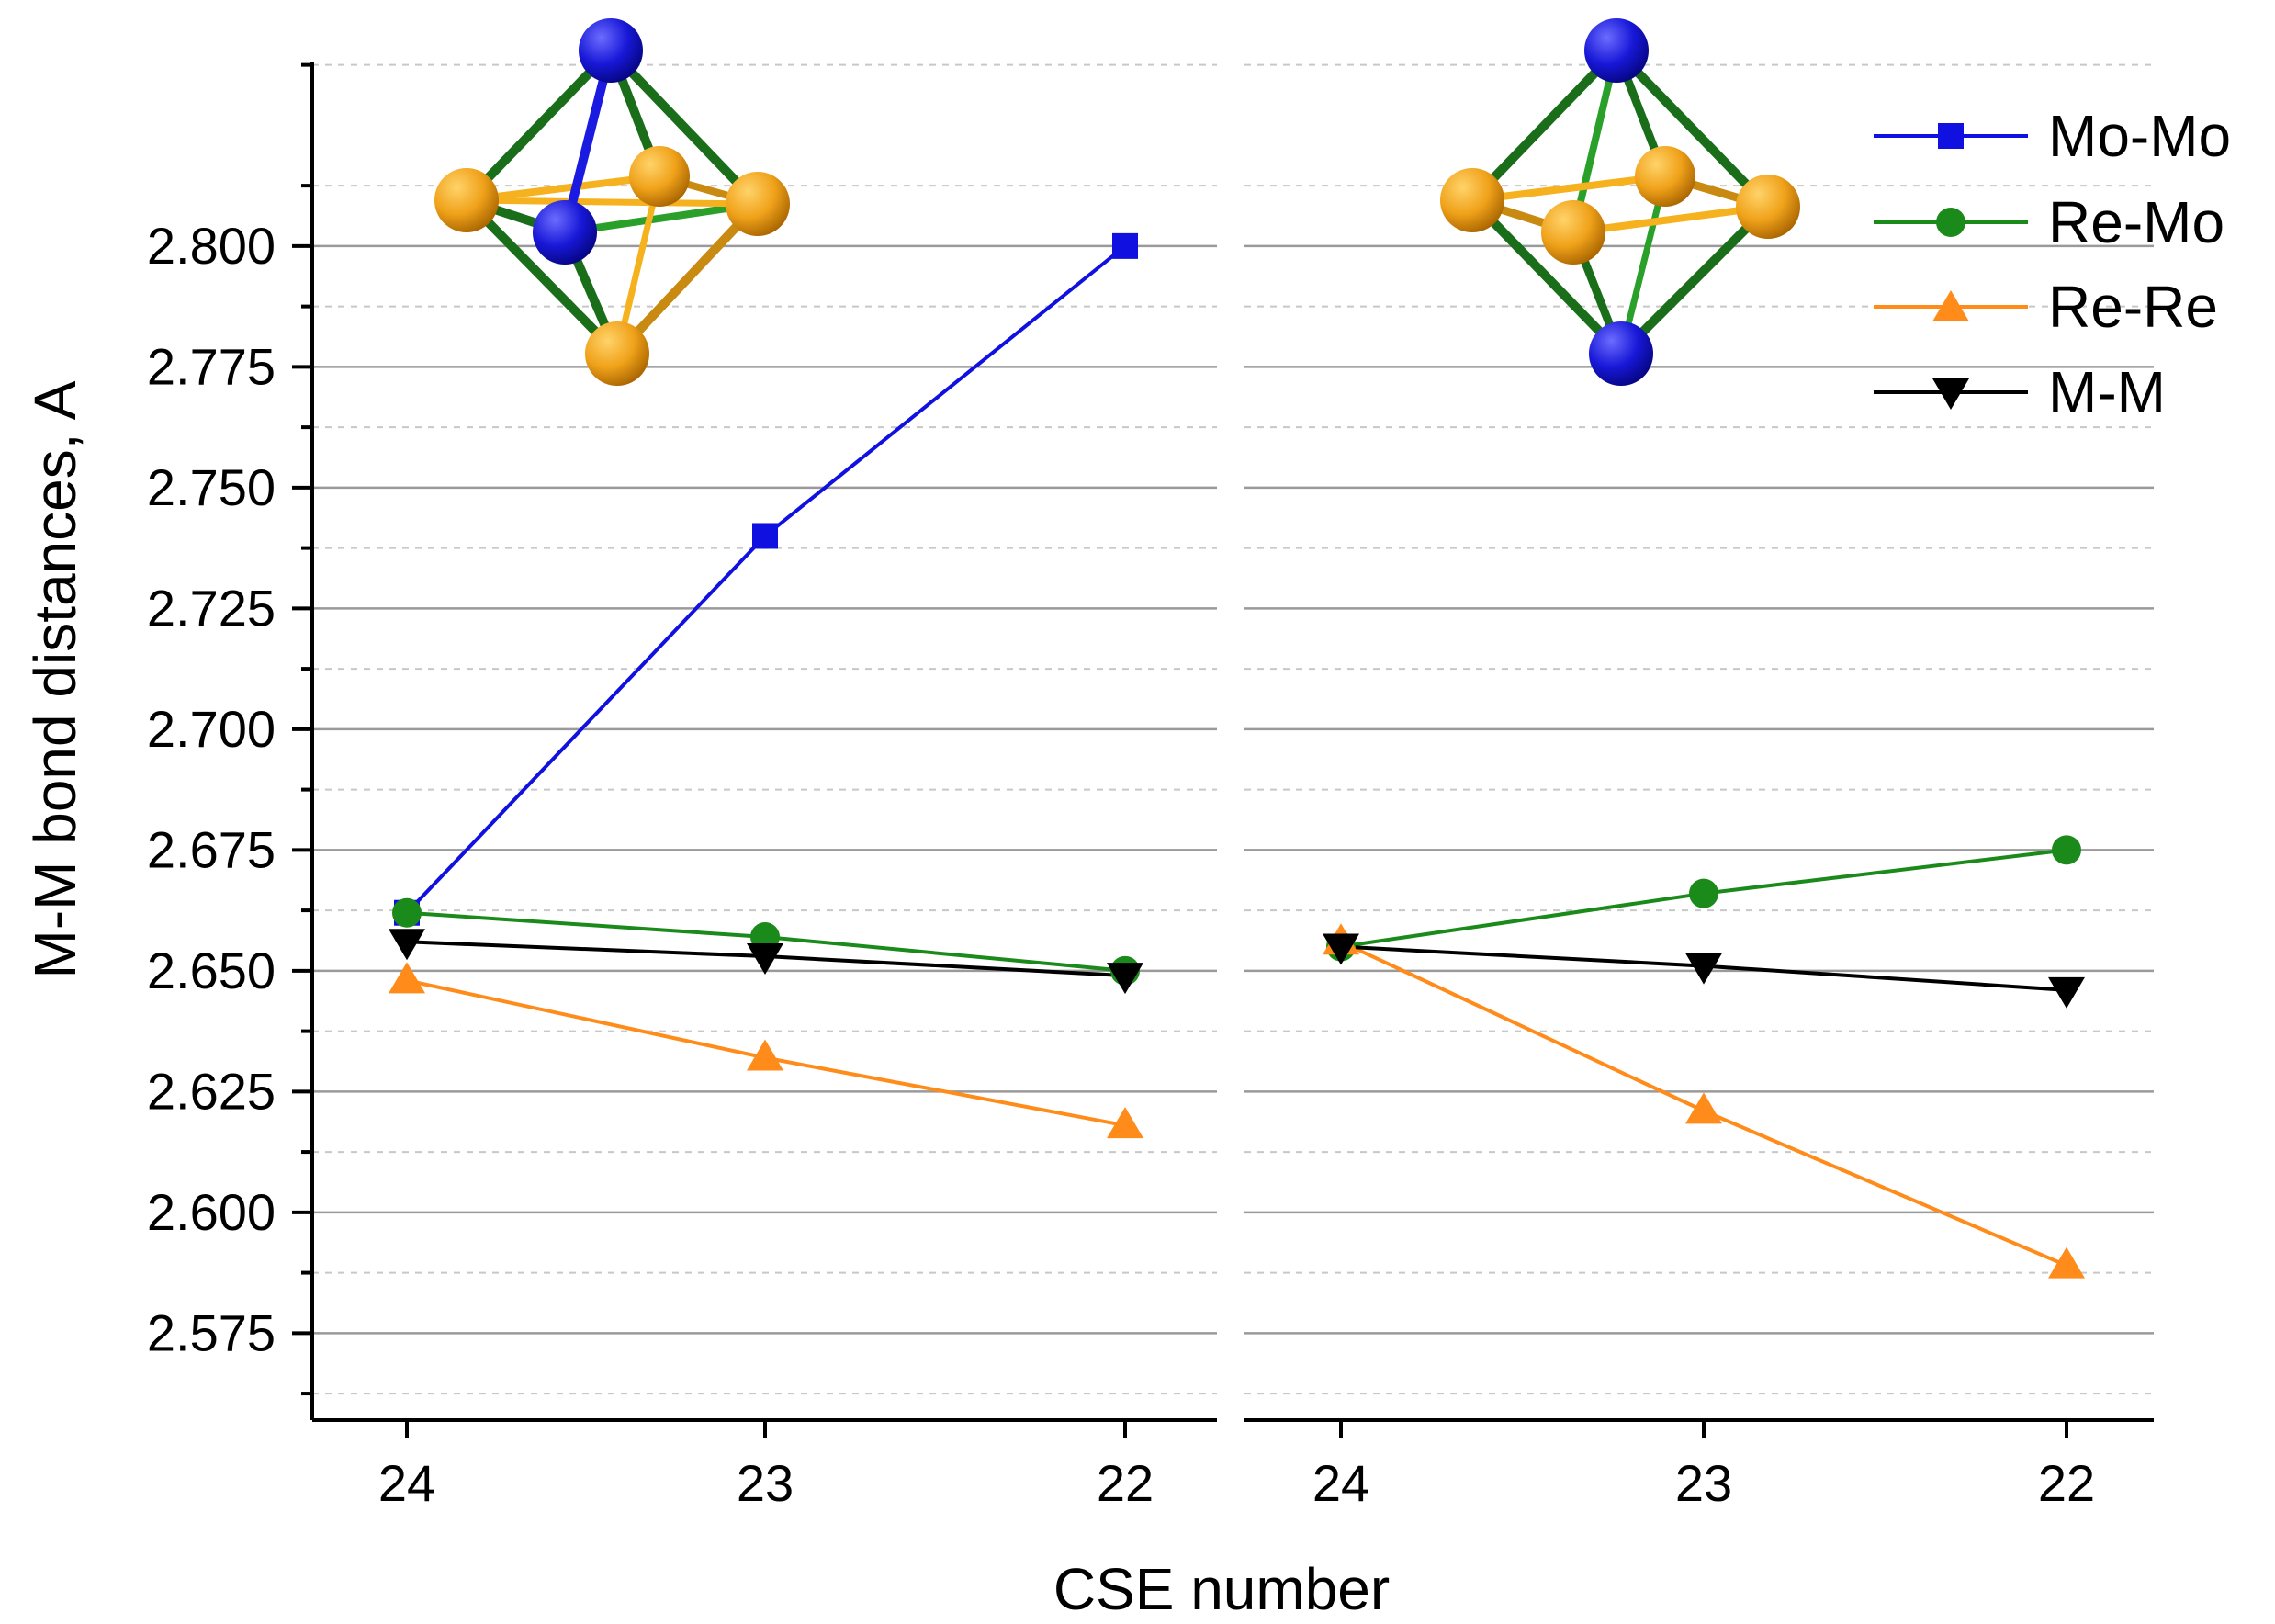  What do you see at coordinates (212, 1091) in the screenshot?
I see `y-tick-label: 2.625` at bounding box center [212, 1091].